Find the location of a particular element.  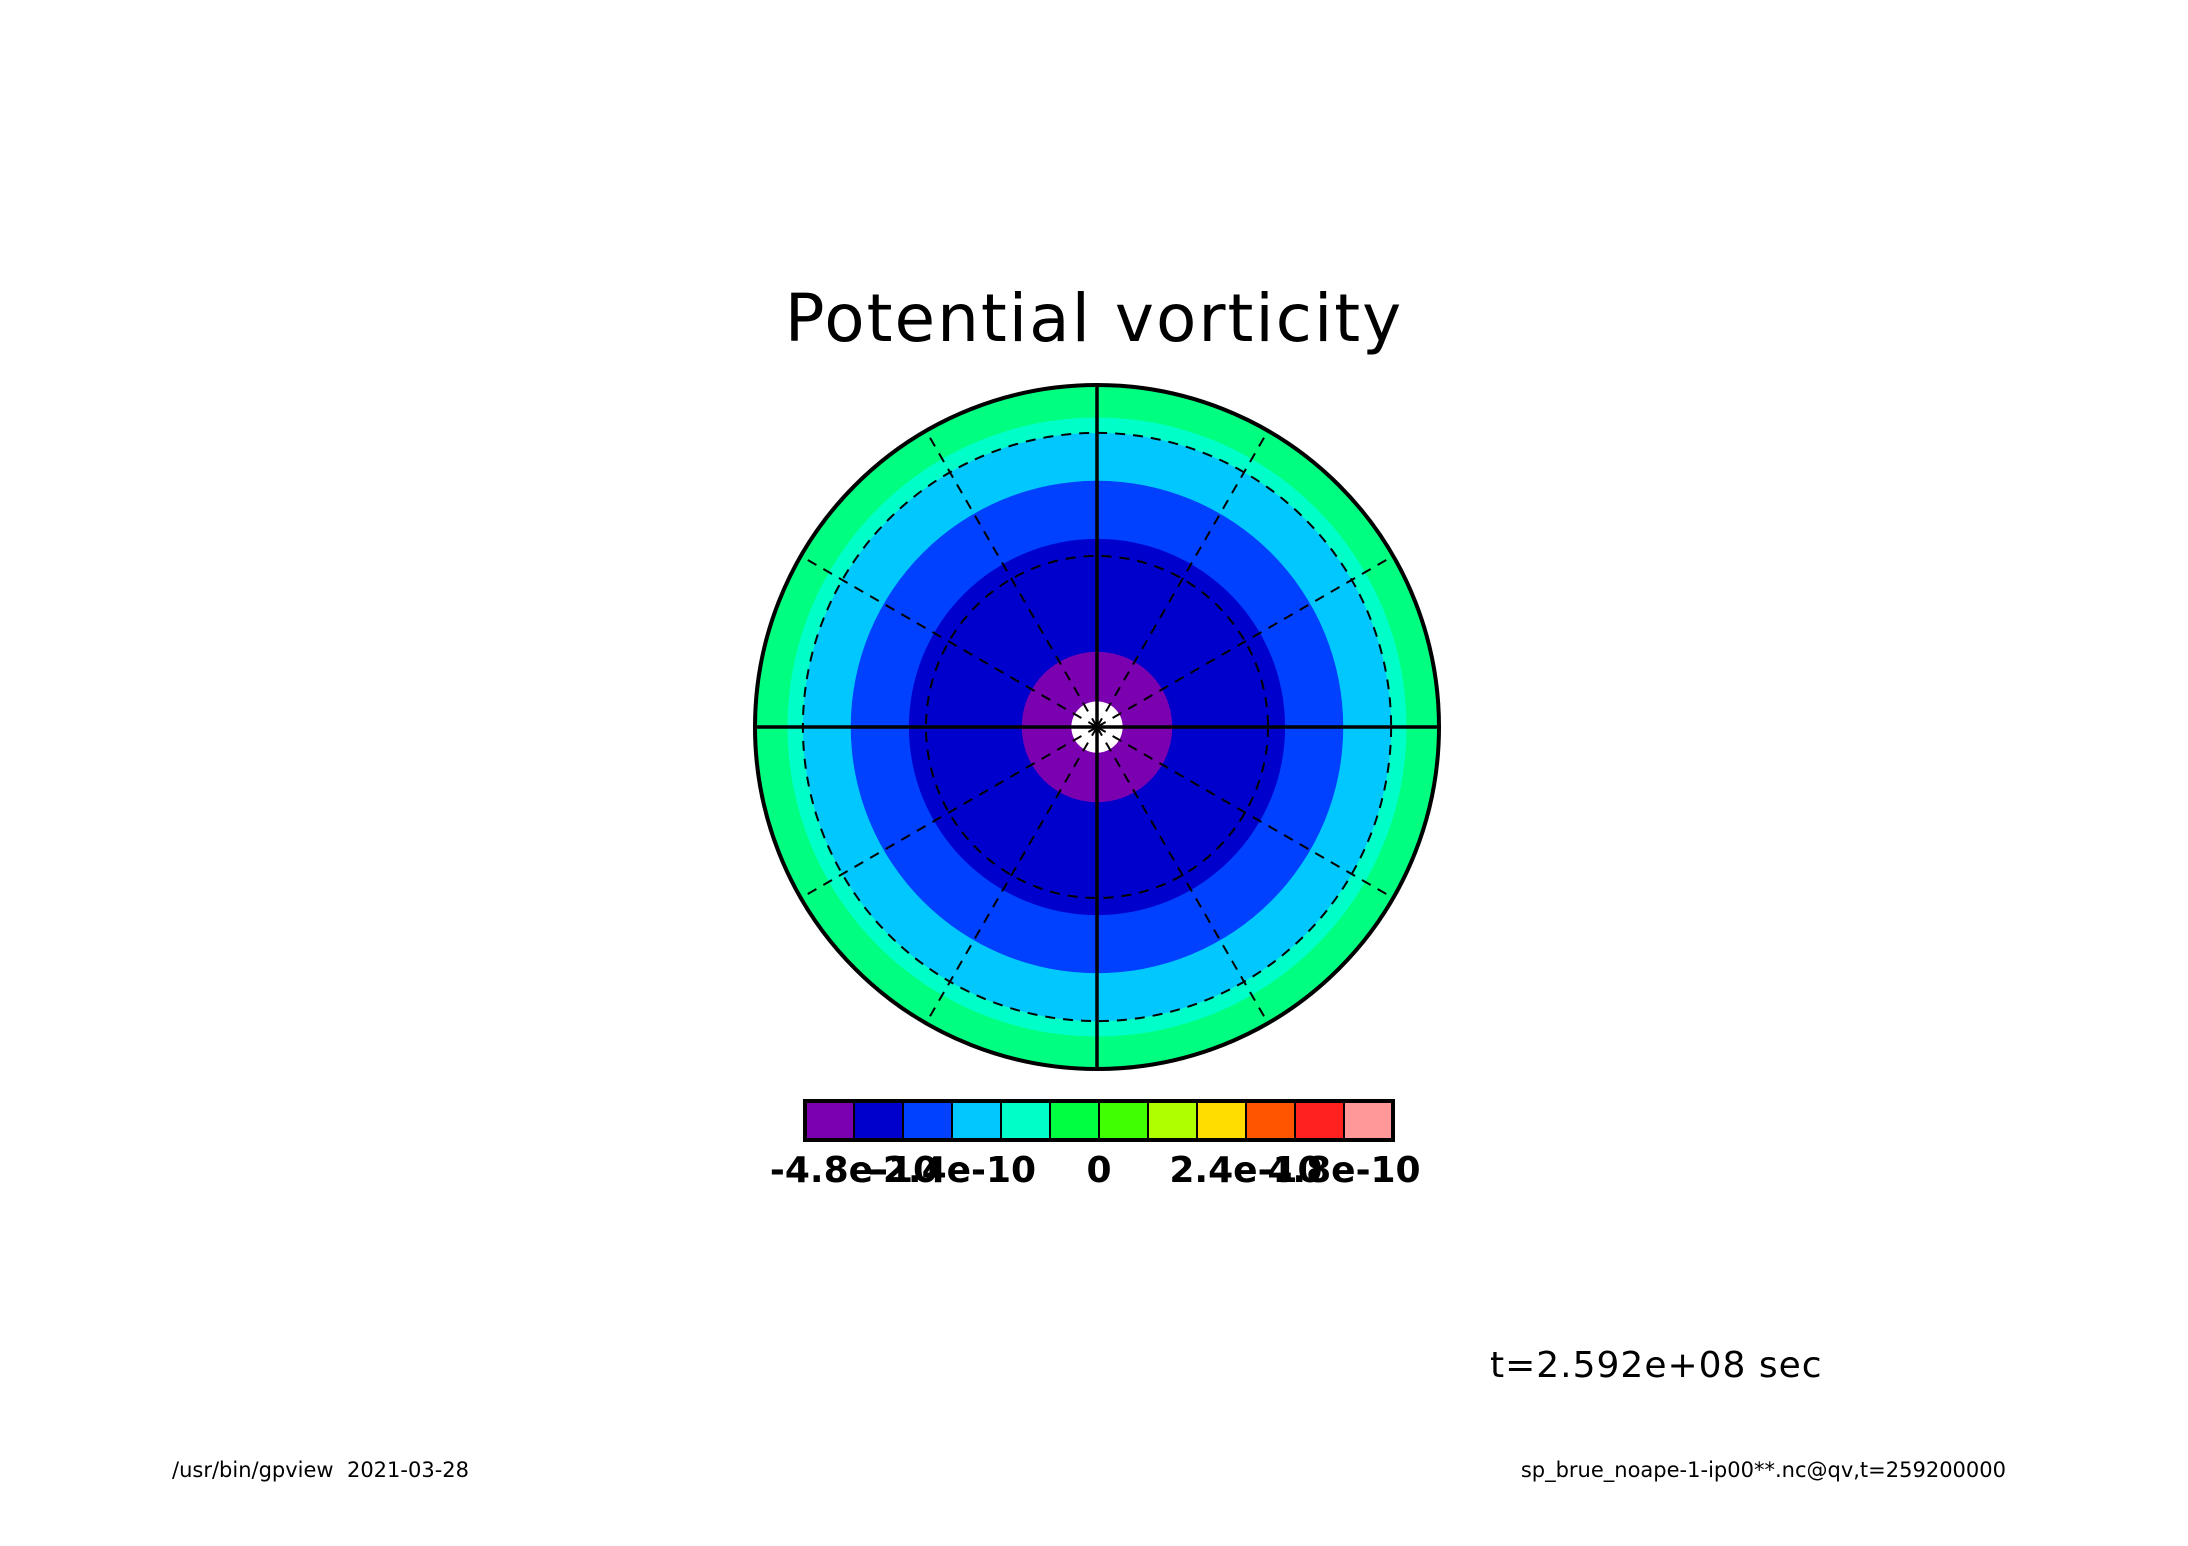

graticule-grid is located at coordinates (1097, 727).